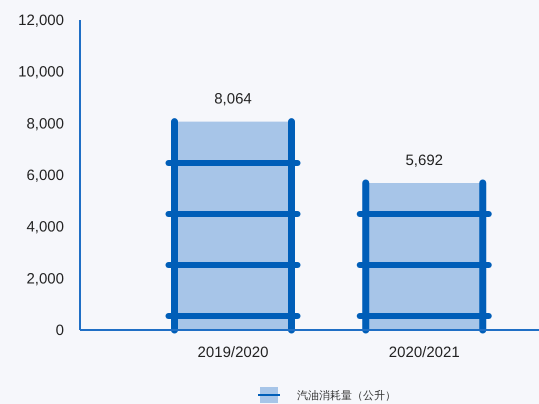 The width and height of the screenshot is (539, 404). What do you see at coordinates (45, 227) in the screenshot?
I see `y-tick-label: 4,000` at bounding box center [45, 227].